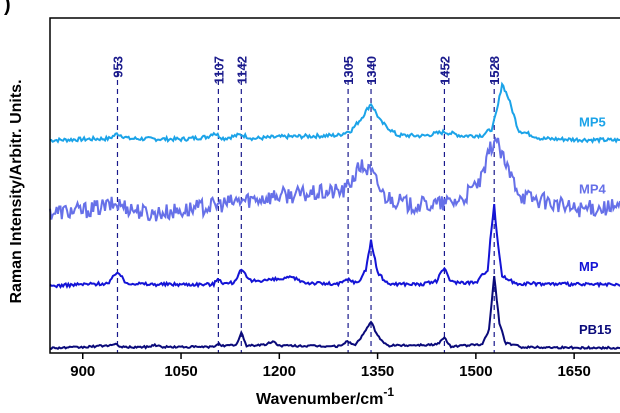 The image size is (620, 413). What do you see at coordinates (241, 70) in the screenshot?
I see `peak-label-1142: 1142` at bounding box center [241, 70].